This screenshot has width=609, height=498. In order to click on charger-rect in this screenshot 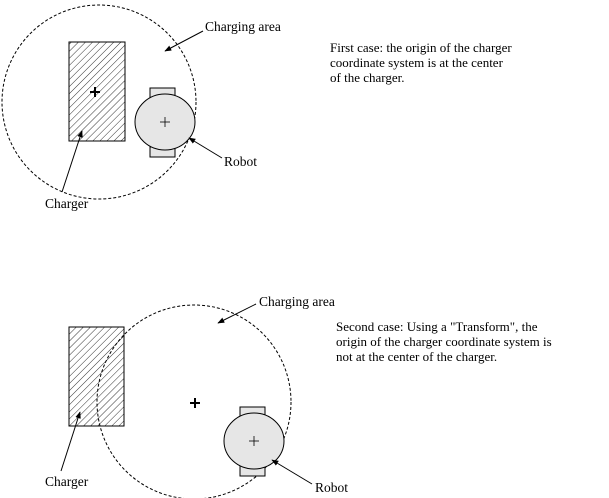, I will do `click(96, 376)`.